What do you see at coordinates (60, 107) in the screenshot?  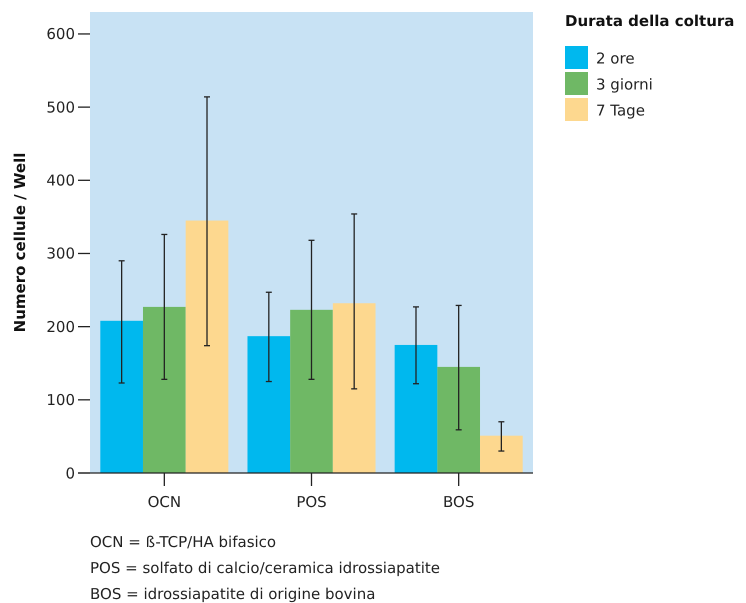 I see `y-tick-label: 500` at bounding box center [60, 107].